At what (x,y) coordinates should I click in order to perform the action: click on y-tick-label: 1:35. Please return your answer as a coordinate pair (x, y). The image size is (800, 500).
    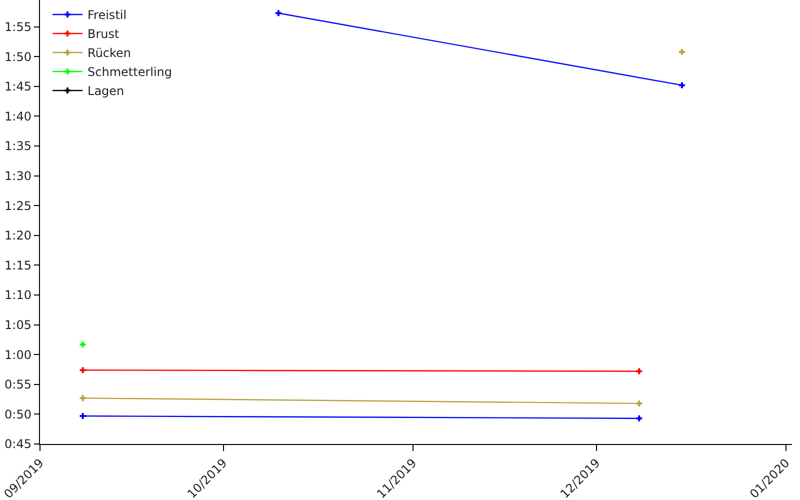
    Looking at the image, I should click on (18, 146).